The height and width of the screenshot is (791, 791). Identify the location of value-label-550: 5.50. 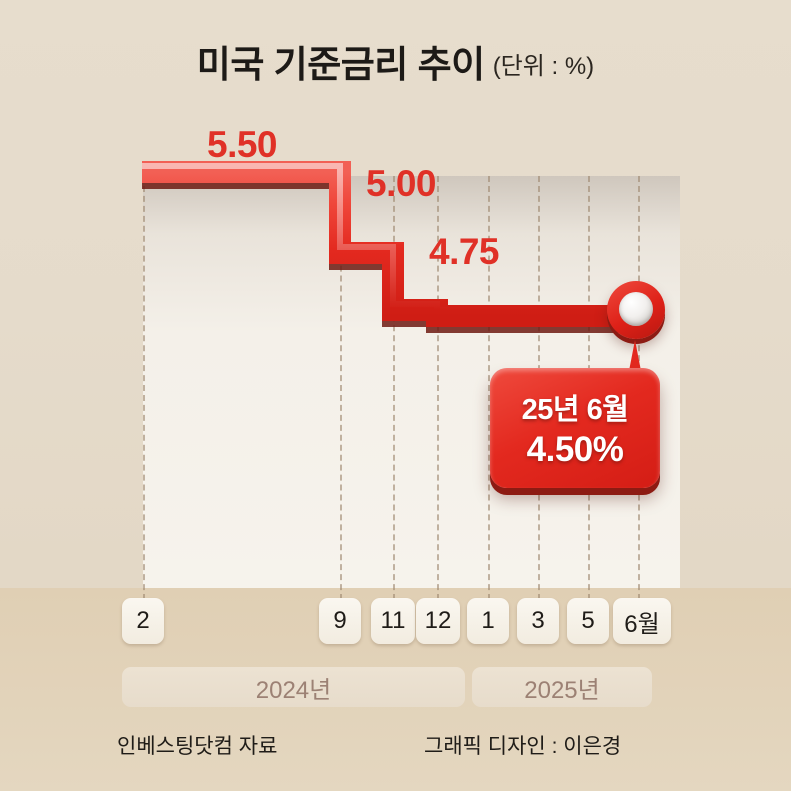
(242, 144).